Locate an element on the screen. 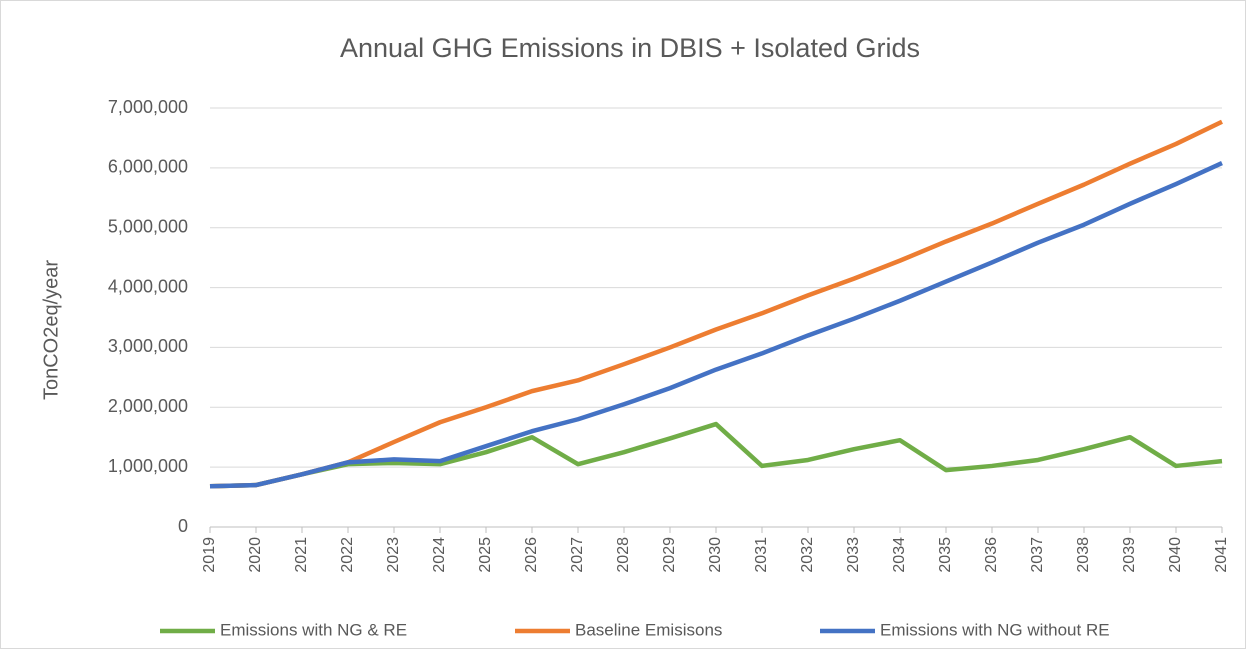  y-tick-label: 5,000,000 is located at coordinates (148, 226).